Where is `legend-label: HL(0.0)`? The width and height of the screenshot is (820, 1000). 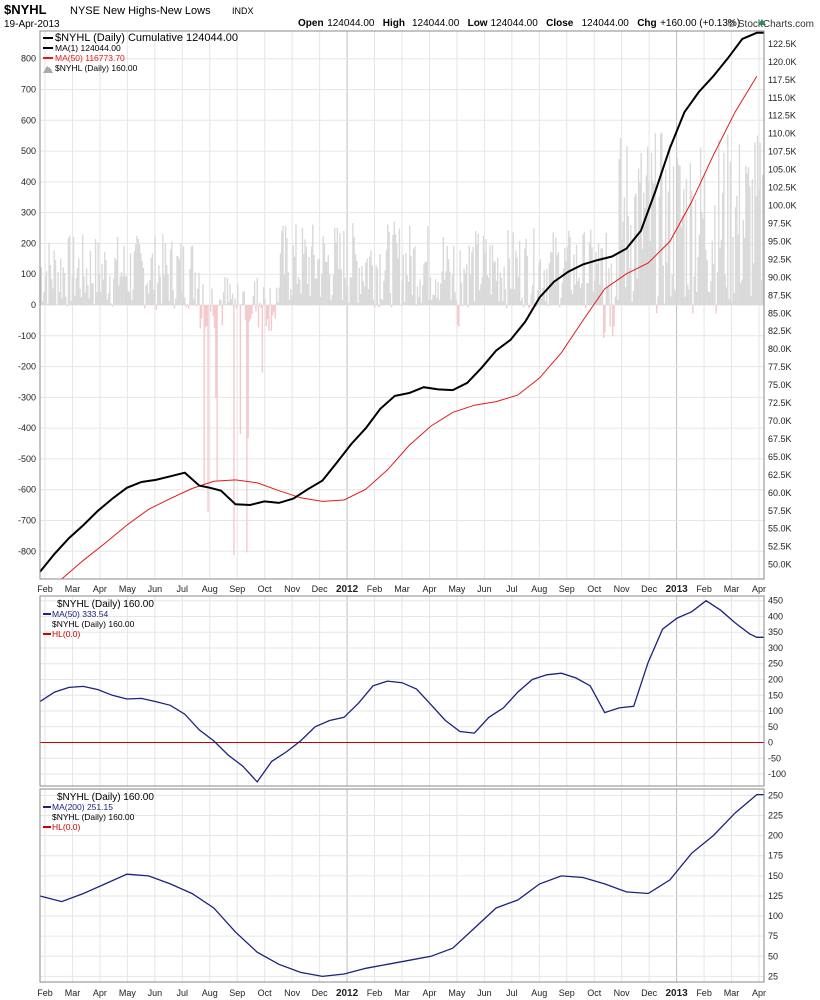 legend-label: HL(0.0) is located at coordinates (66, 634).